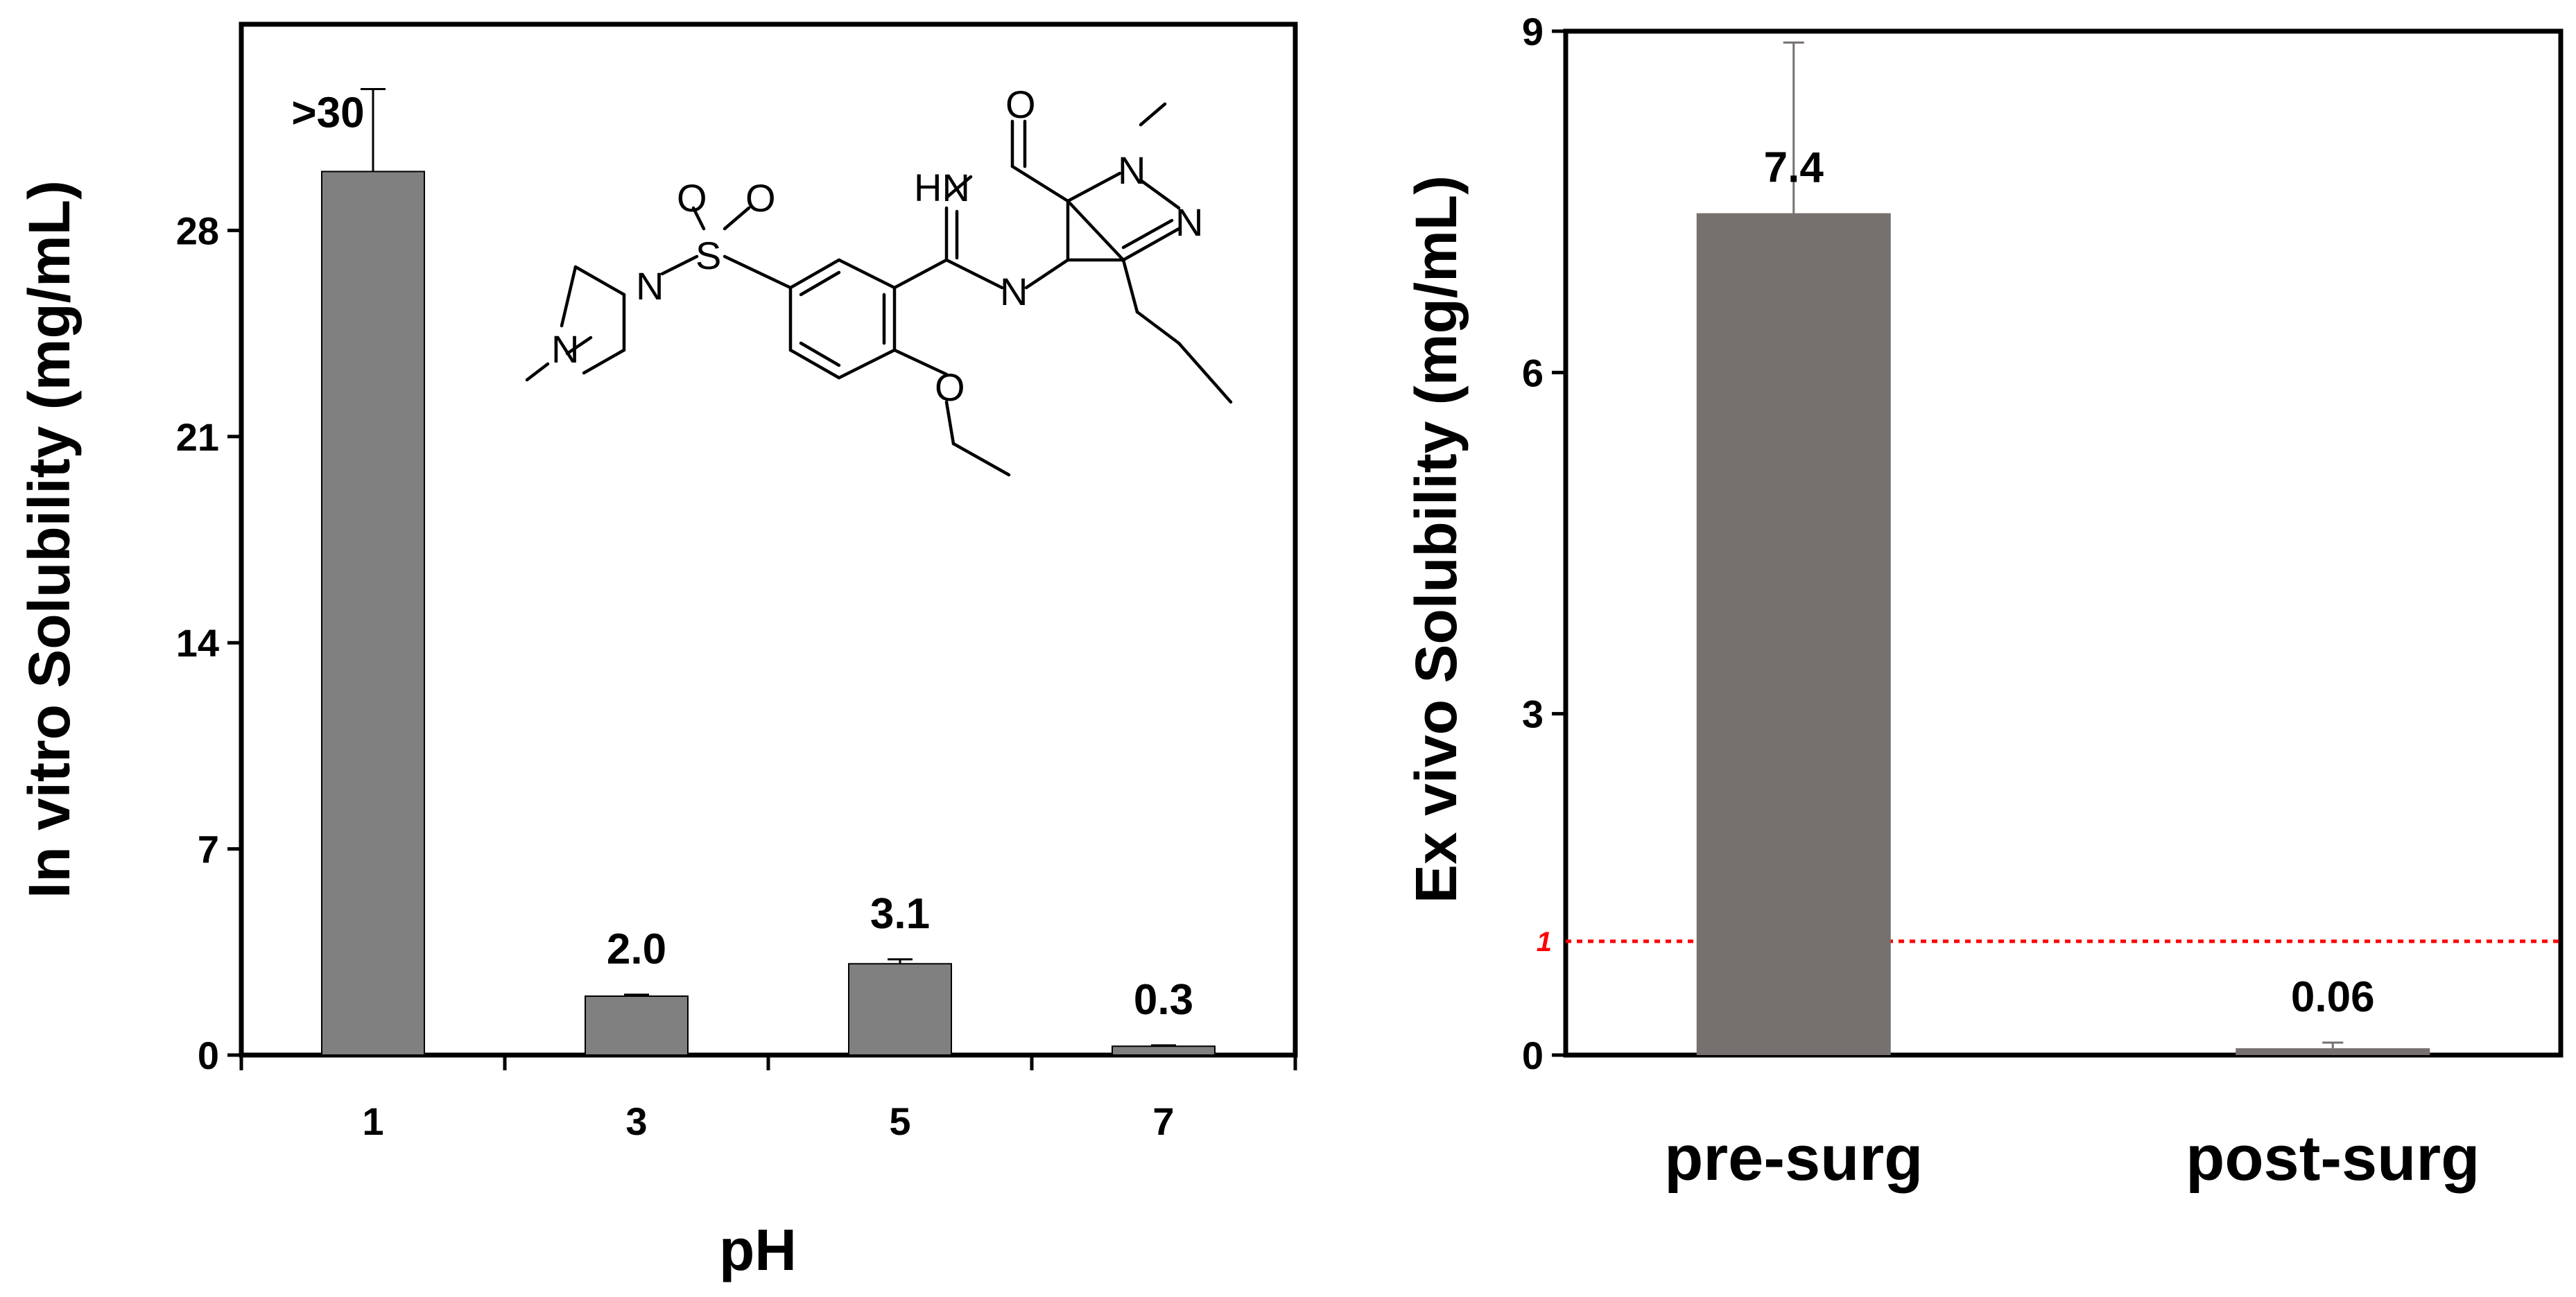 Image resolution: width=2576 pixels, height=1297 pixels. Describe the element at coordinates (1014, 291) in the screenshot. I see `atom-n-pyrimidine: N` at that location.